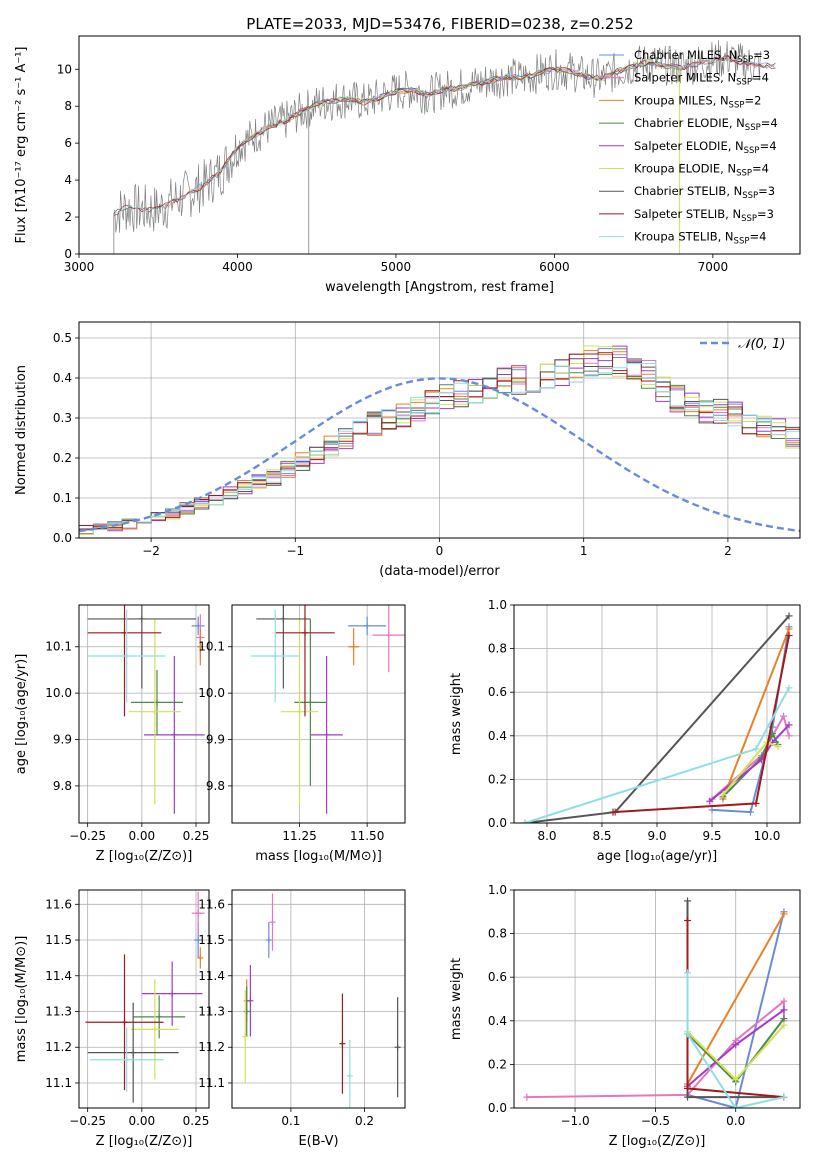  Describe the element at coordinates (87, 1121) in the screenshot. I see `x-tick-label: −0.25` at that location.